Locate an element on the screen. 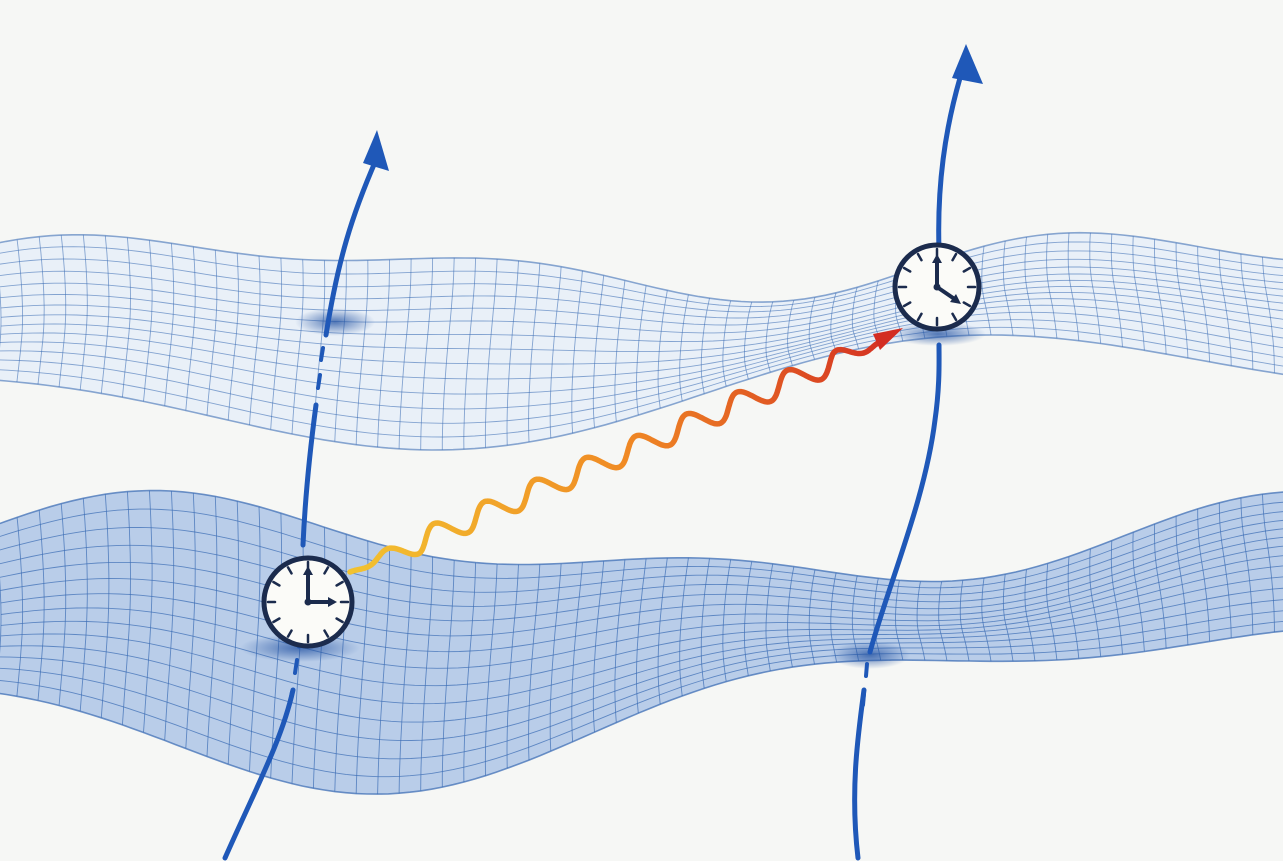 The width and height of the screenshot is (1283, 861). signal-arrowhead is located at coordinates (888, 339).